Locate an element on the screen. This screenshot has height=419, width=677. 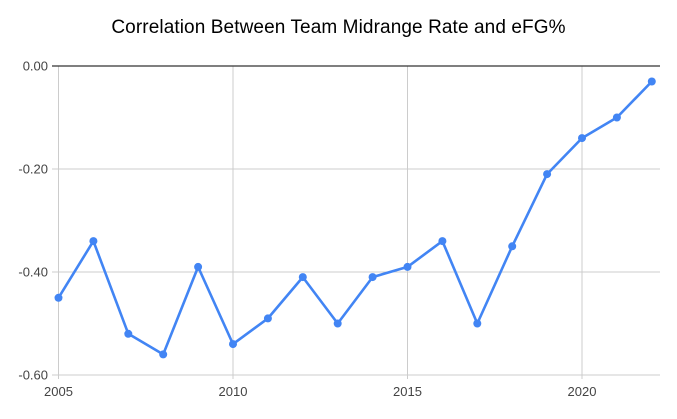
x-axis-tick-label: 2015 is located at coordinates (407, 391).